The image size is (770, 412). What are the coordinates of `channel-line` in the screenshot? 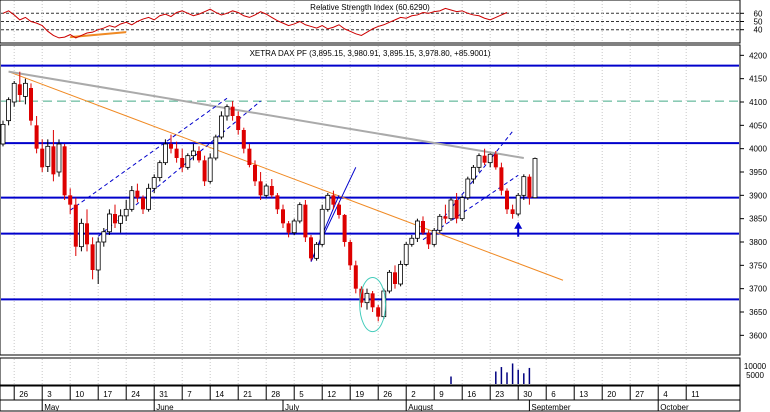 It's located at (476, 177).